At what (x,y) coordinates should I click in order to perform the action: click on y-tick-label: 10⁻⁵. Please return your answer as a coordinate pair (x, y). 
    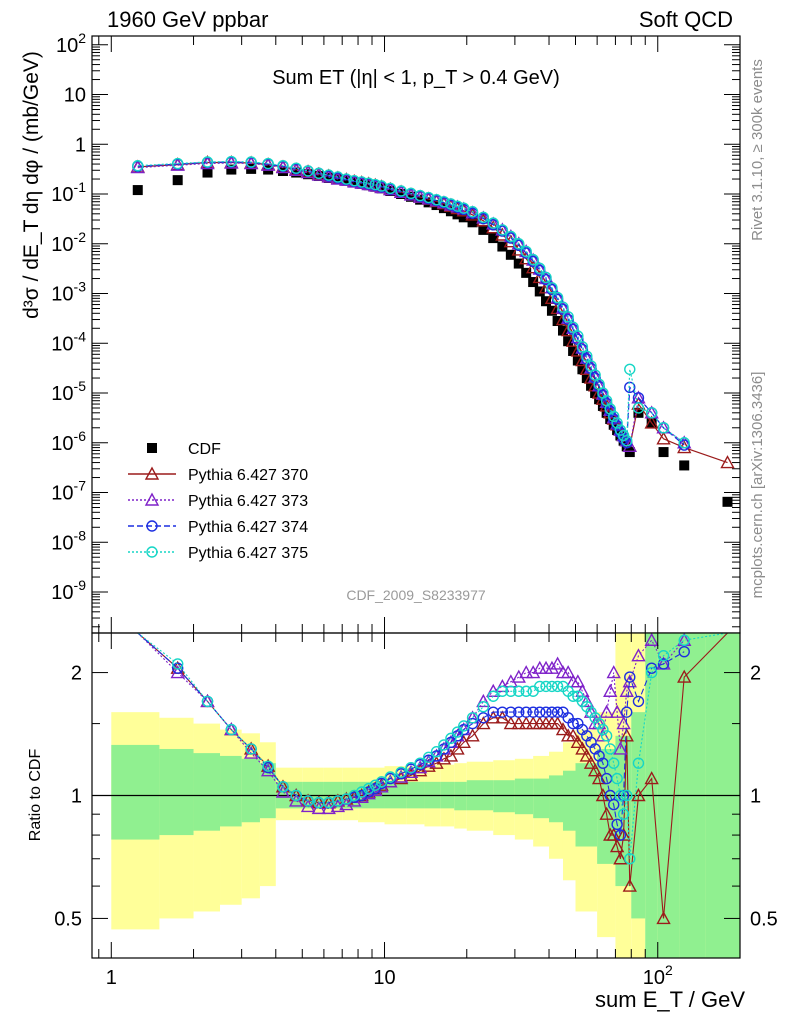
    Looking at the image, I should click on (68, 391).